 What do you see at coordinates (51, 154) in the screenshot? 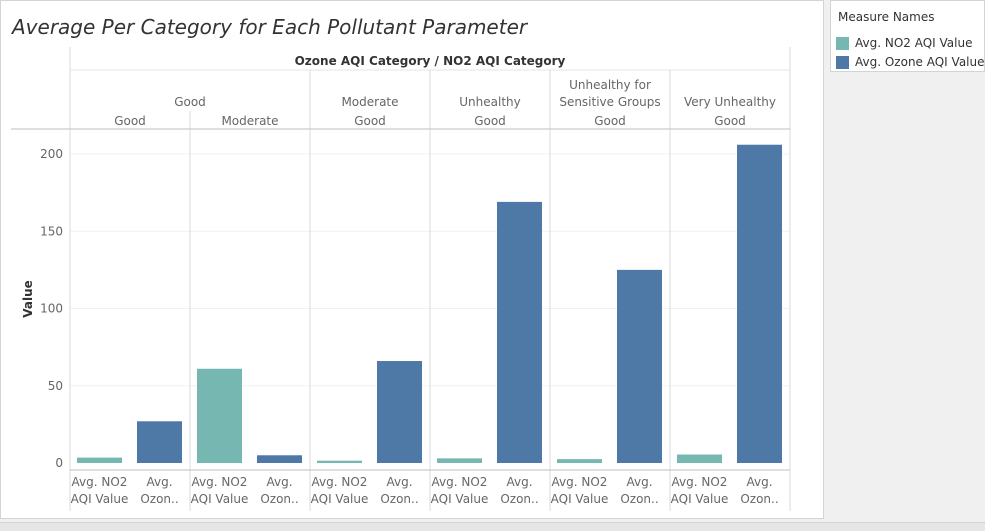
I see `y-tick-label: 200` at bounding box center [51, 154].